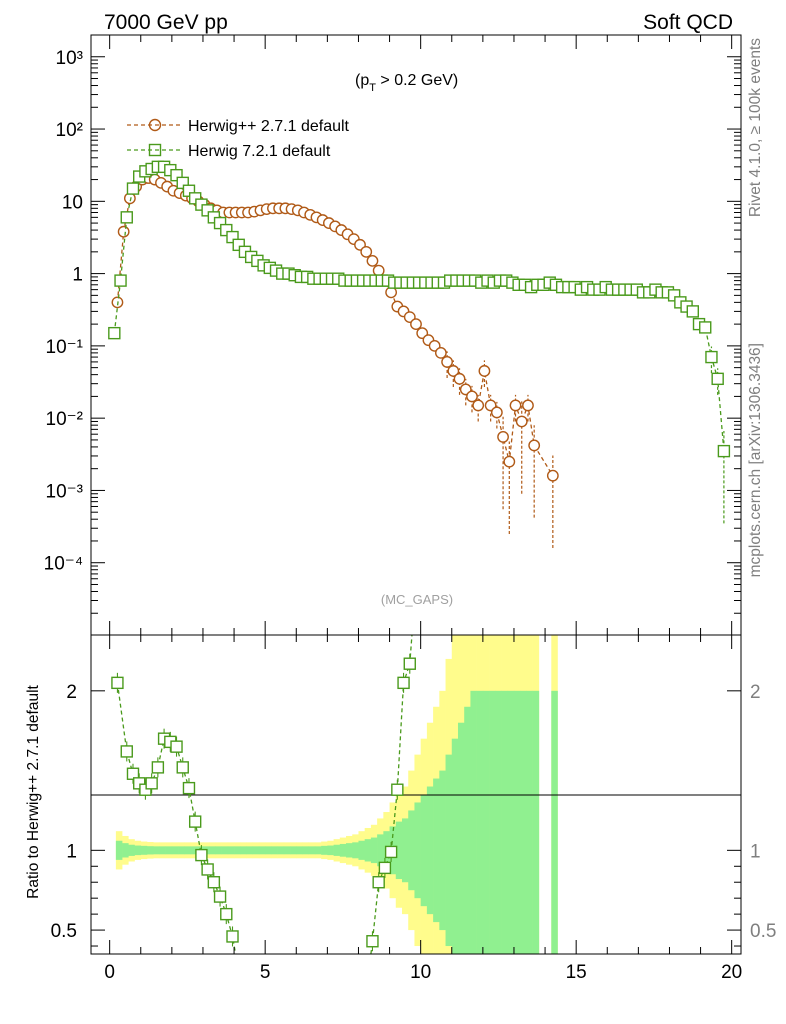 The height and width of the screenshot is (1024, 786). Describe the element at coordinates (755, 460) in the screenshot. I see `mcplots-label: mcplots.cern.ch [arXiv:1306.3436]` at that location.